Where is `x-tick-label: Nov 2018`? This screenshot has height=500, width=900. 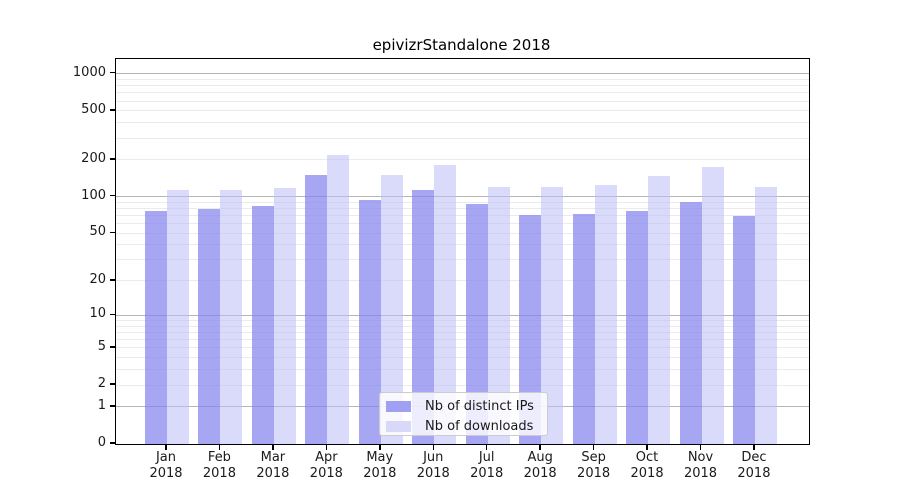
x-tick-label: Nov 2018 is located at coordinates (700, 465).